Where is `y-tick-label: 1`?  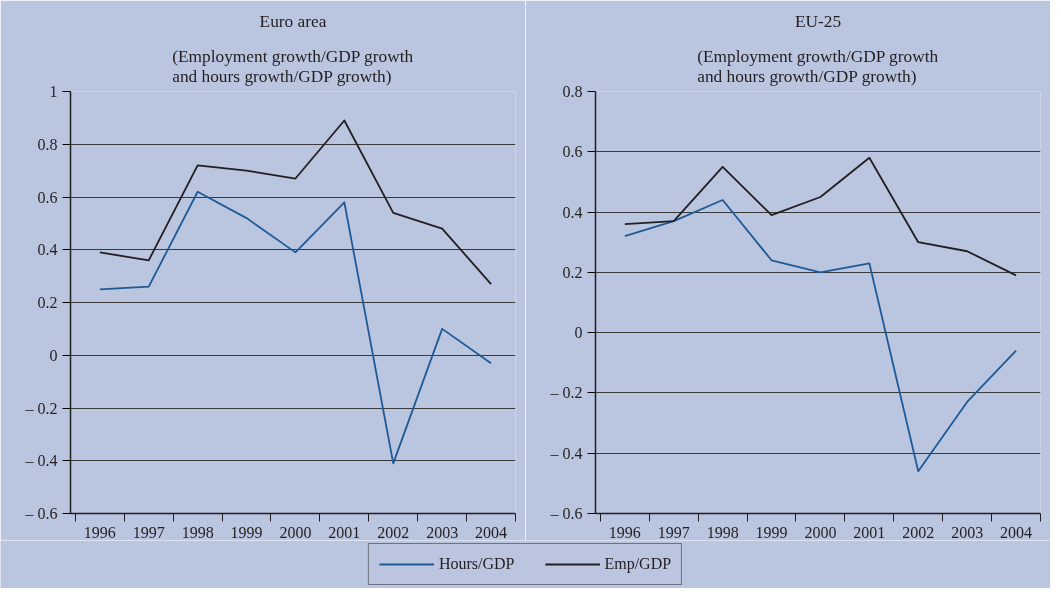
y-tick-label: 1 is located at coordinates (53, 91).